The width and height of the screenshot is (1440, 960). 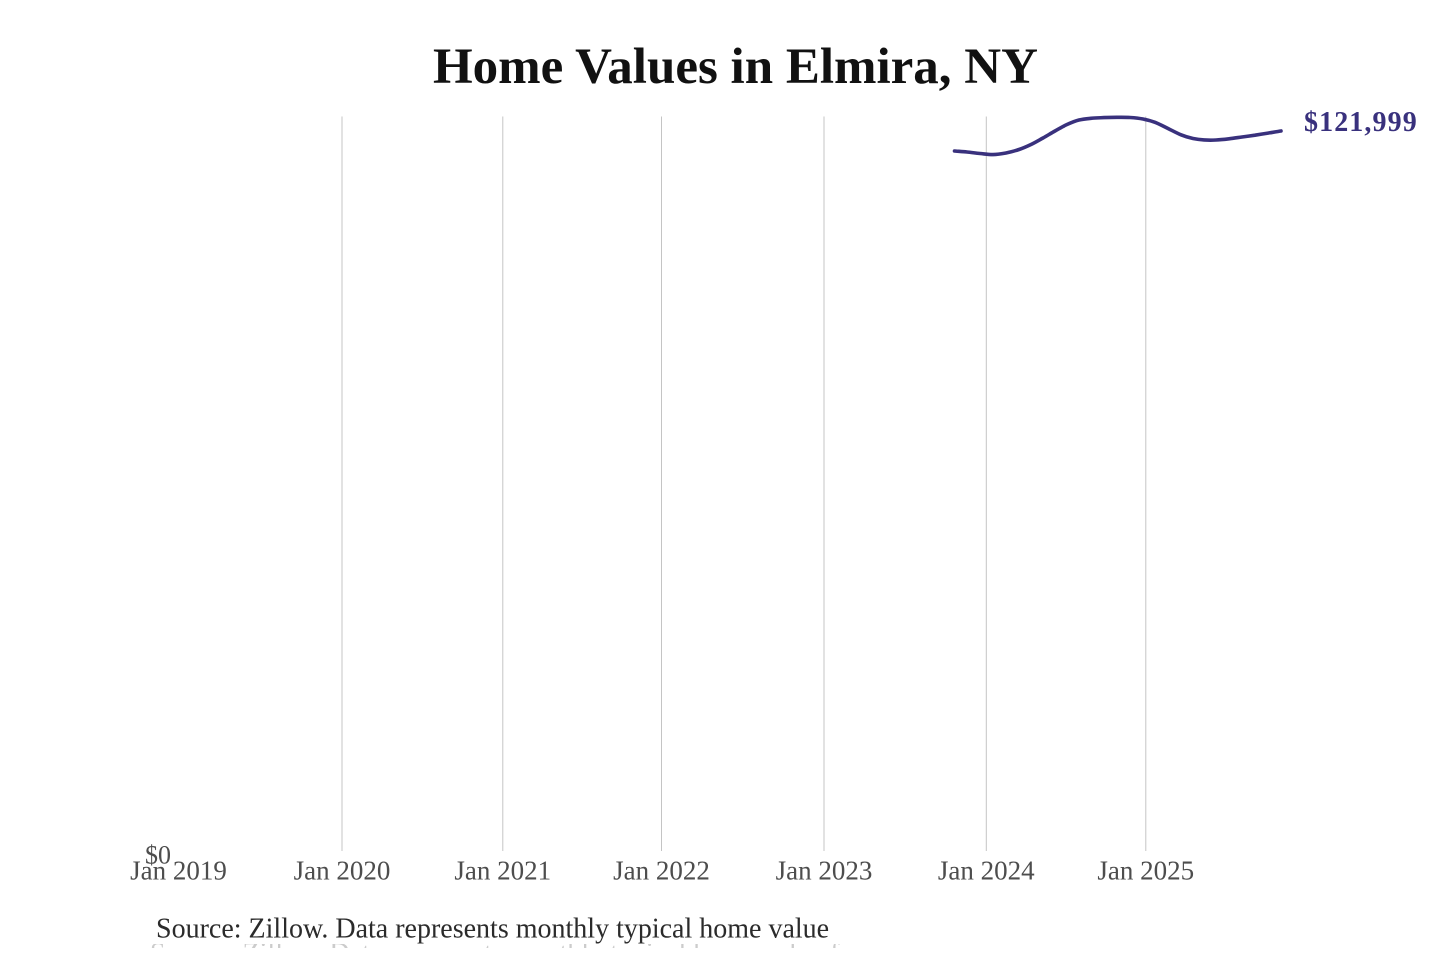 I want to click on svg-text: Jan 2023, so click(x=824, y=871).